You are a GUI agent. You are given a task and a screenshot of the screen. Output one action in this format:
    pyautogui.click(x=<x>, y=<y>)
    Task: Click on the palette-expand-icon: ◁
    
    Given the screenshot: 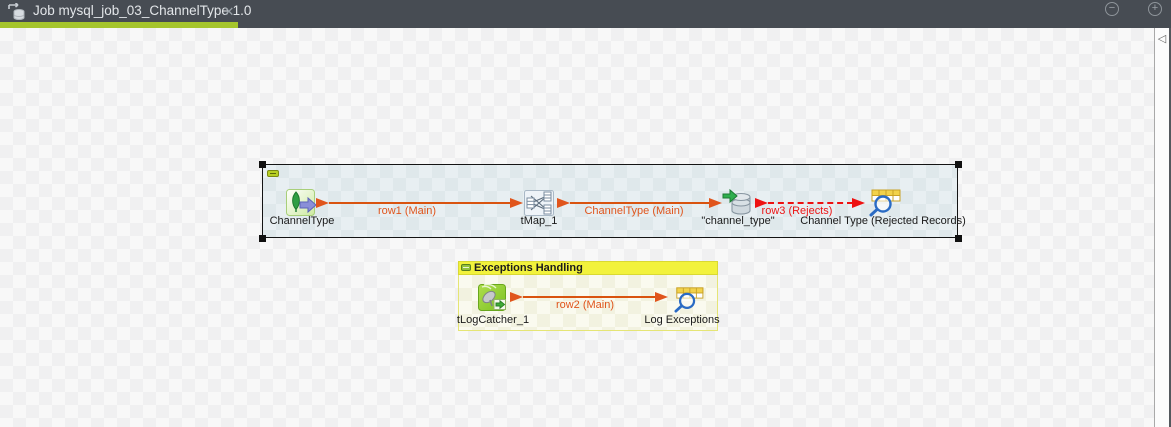 What is the action you would take?
    pyautogui.click(x=1162, y=39)
    